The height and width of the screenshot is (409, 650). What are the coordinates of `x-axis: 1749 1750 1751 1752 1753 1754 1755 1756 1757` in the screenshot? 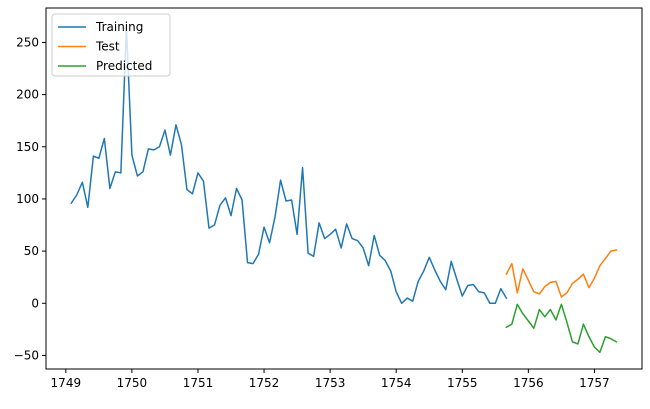 It's located at (330, 379).